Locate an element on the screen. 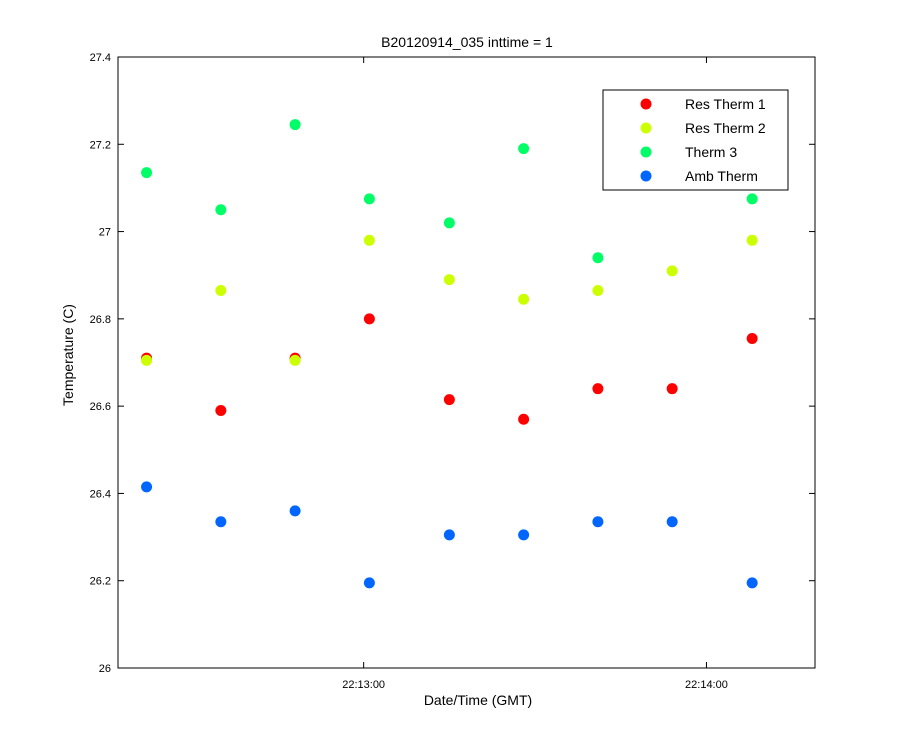  chart-title: B20120914_035 inttime = 1 is located at coordinates (467, 42).